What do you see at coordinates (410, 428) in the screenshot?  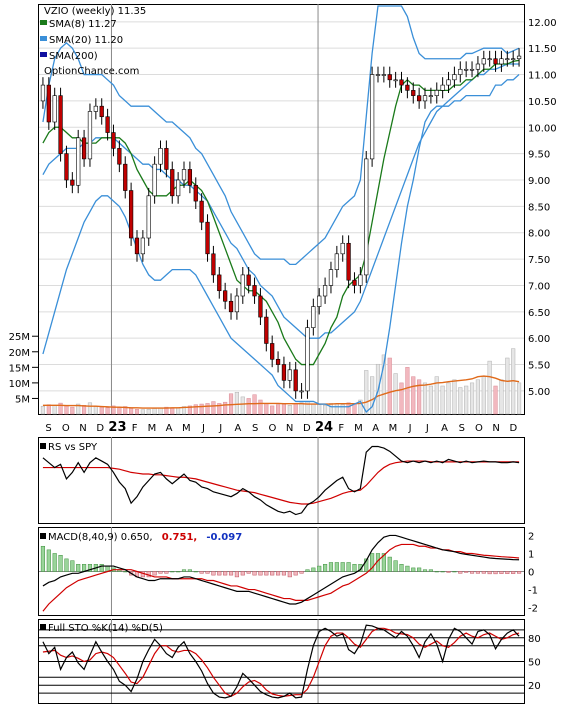 I see `x-tick-label: J` at bounding box center [410, 428].